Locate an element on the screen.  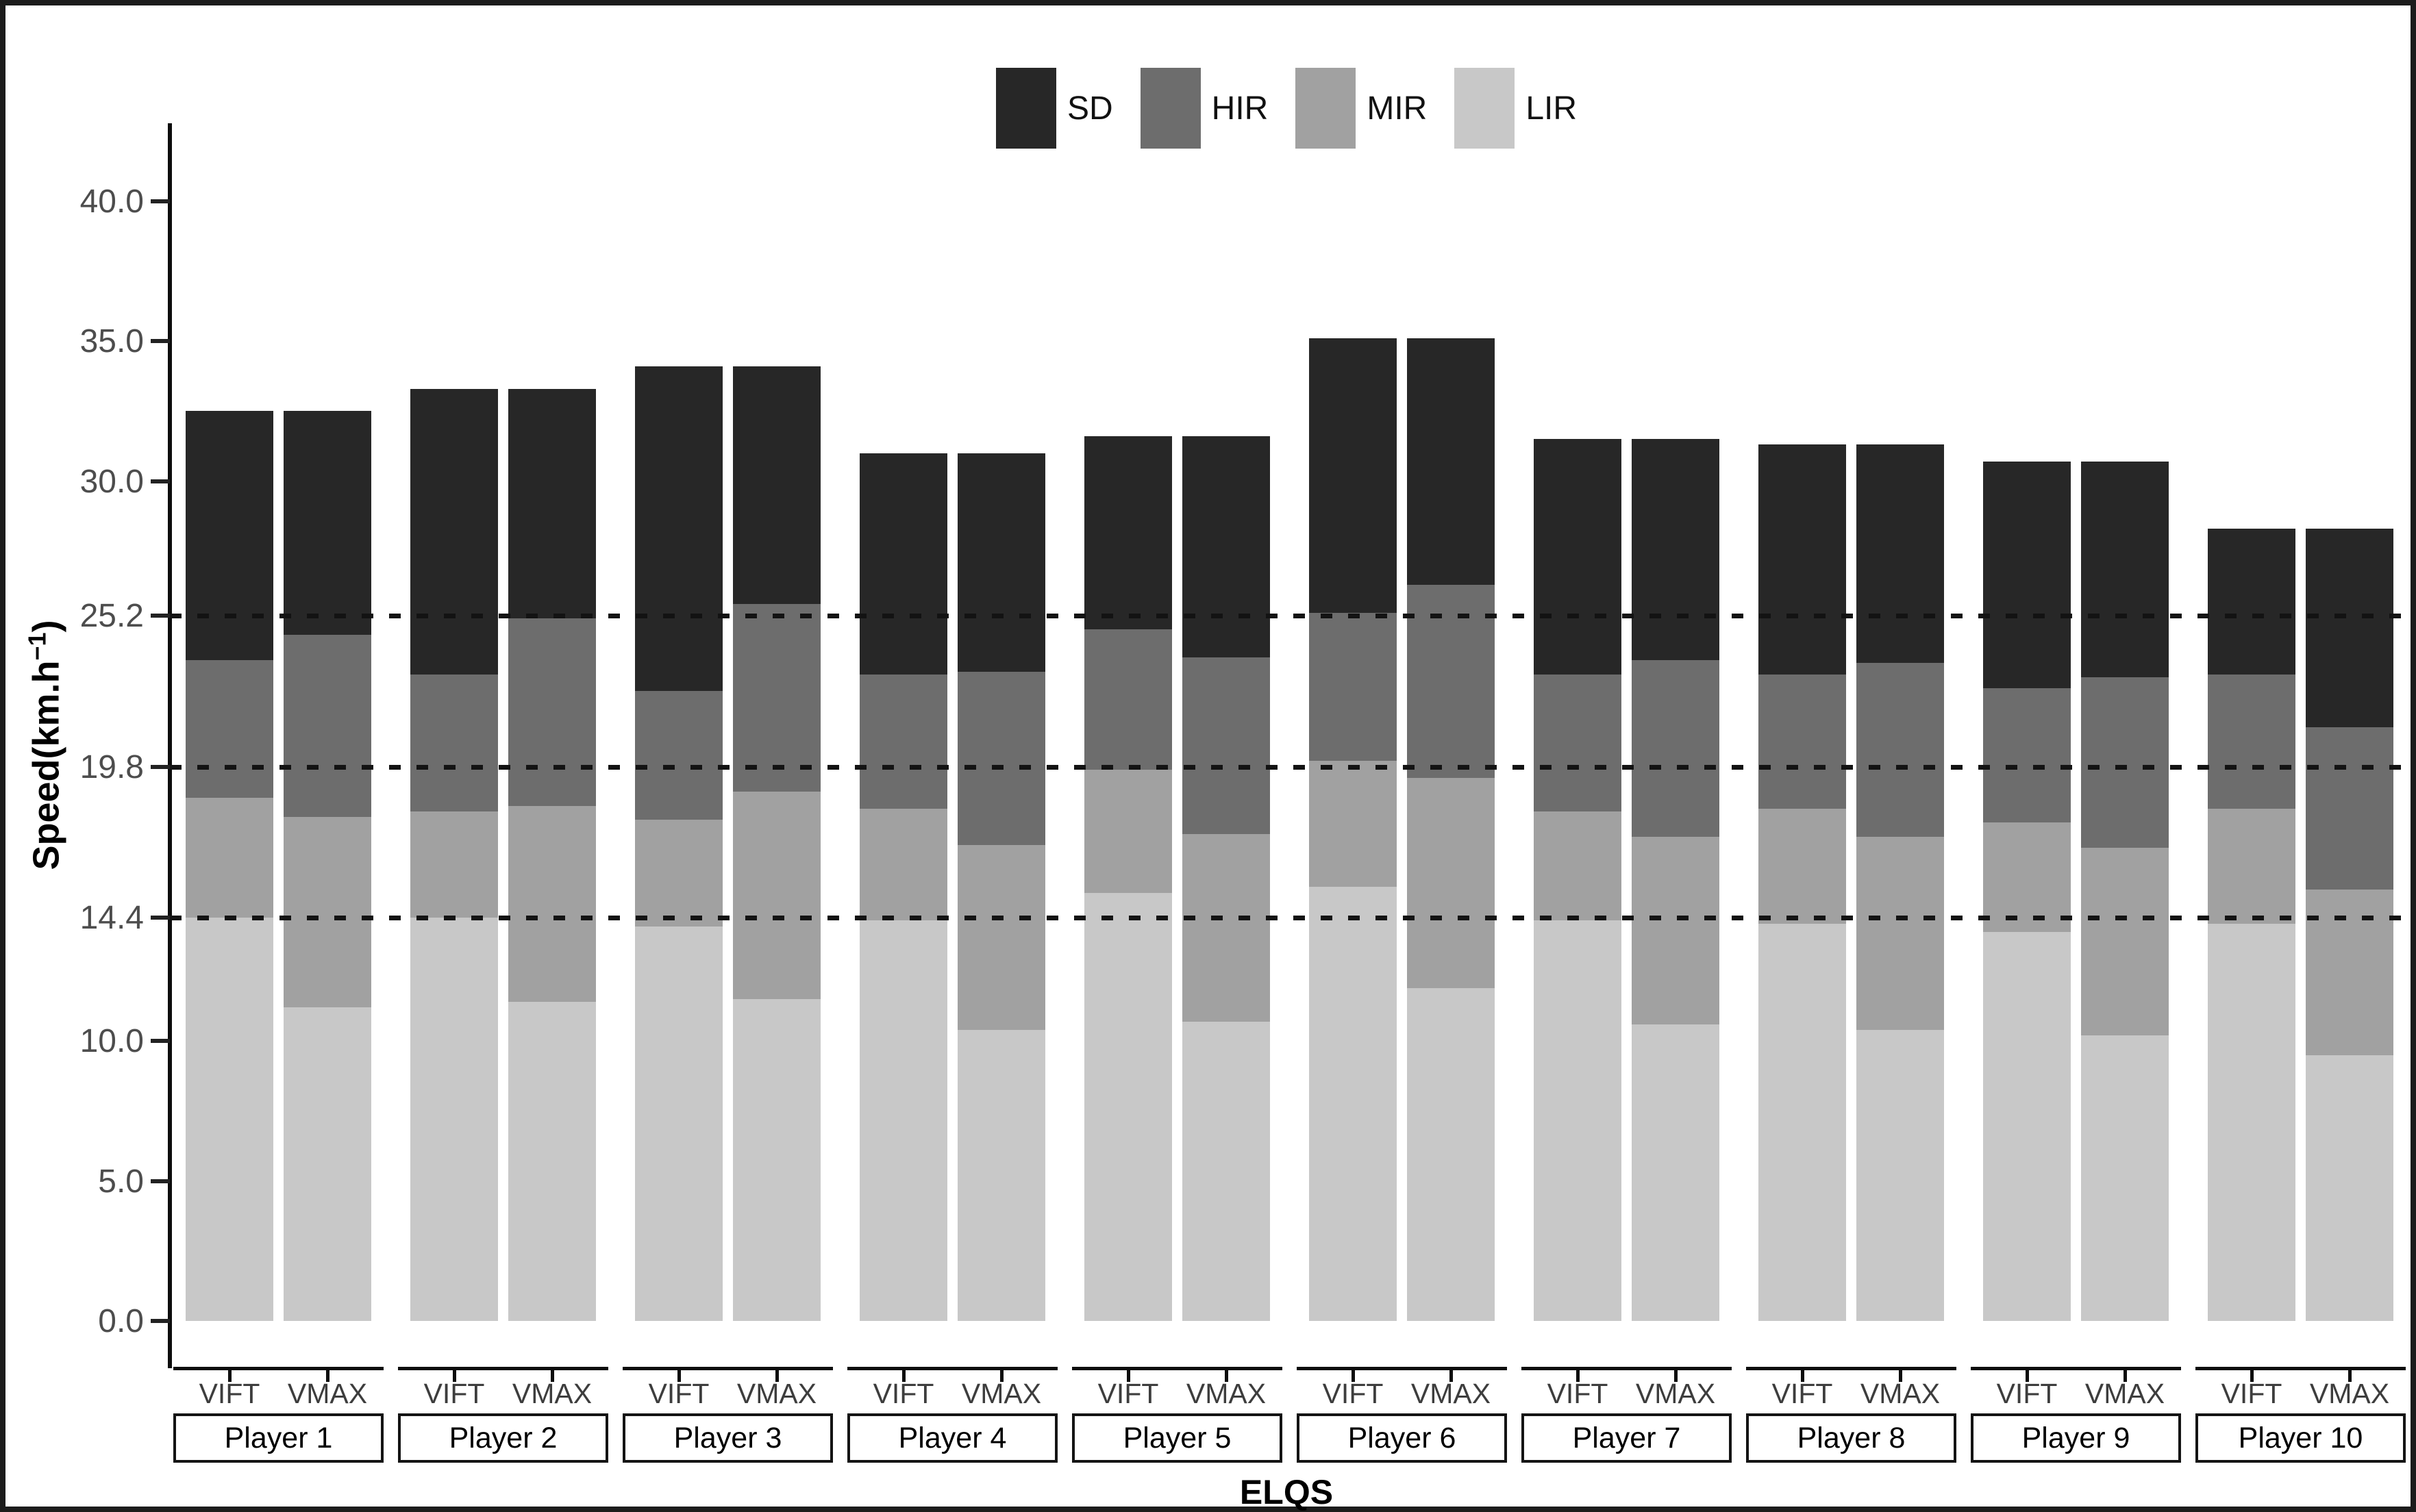
y-axis-tick-label: 40.0 is located at coordinates (111, 201).